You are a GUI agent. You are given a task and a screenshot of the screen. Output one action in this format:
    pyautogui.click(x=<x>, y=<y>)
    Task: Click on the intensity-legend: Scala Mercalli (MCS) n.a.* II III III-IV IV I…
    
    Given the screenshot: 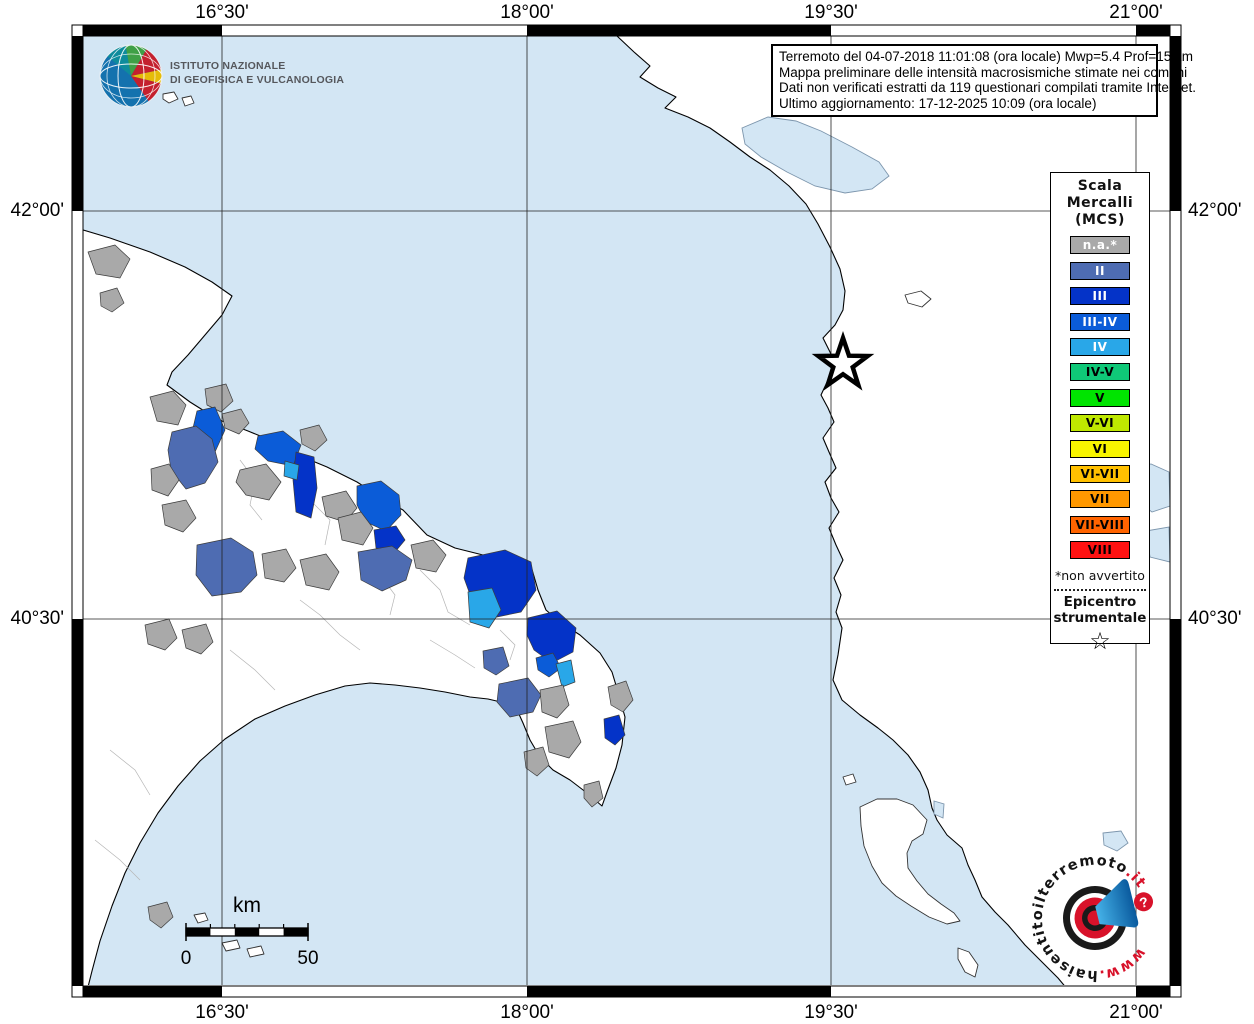 What is the action you would take?
    pyautogui.click(x=1100, y=413)
    